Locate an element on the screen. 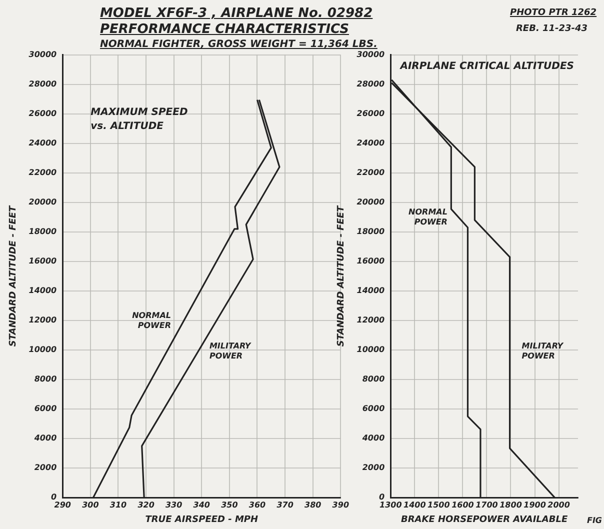 This screenshot has width=604, height=529. x-tick-label: 390 is located at coordinates (341, 505).